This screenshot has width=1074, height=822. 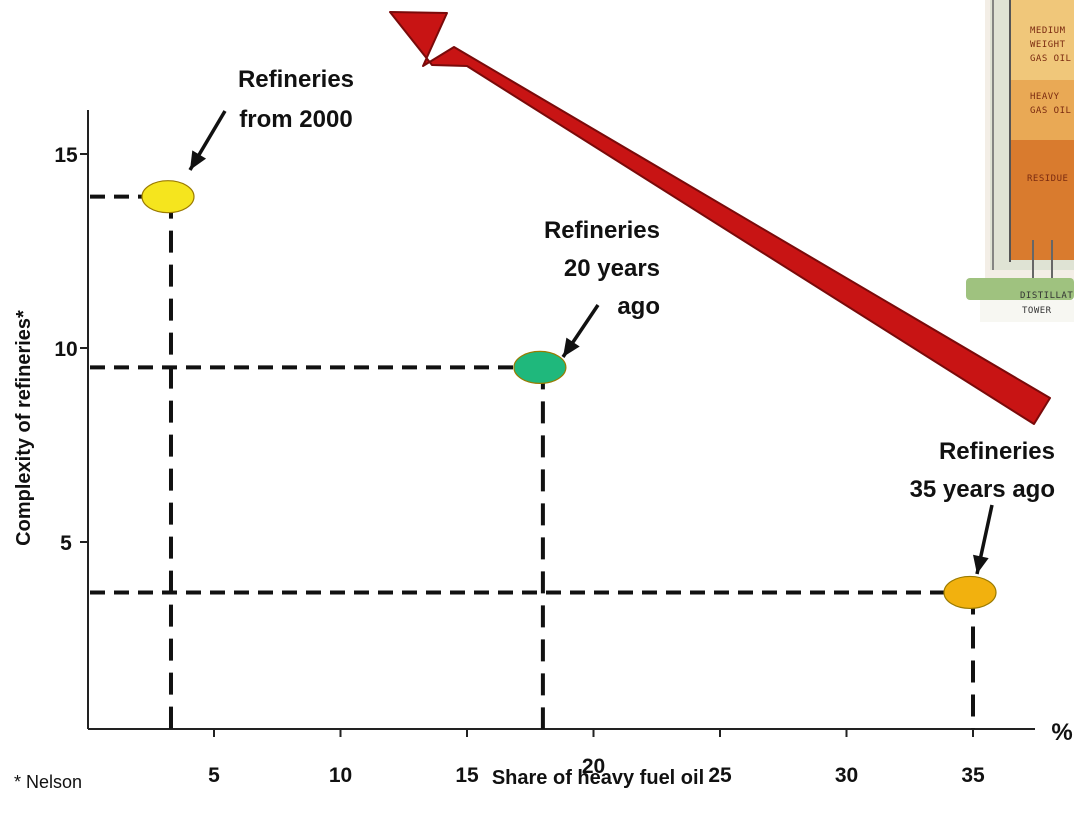 What do you see at coordinates (296, 79) in the screenshot?
I see `point-label-1-line-1: Refineries` at bounding box center [296, 79].